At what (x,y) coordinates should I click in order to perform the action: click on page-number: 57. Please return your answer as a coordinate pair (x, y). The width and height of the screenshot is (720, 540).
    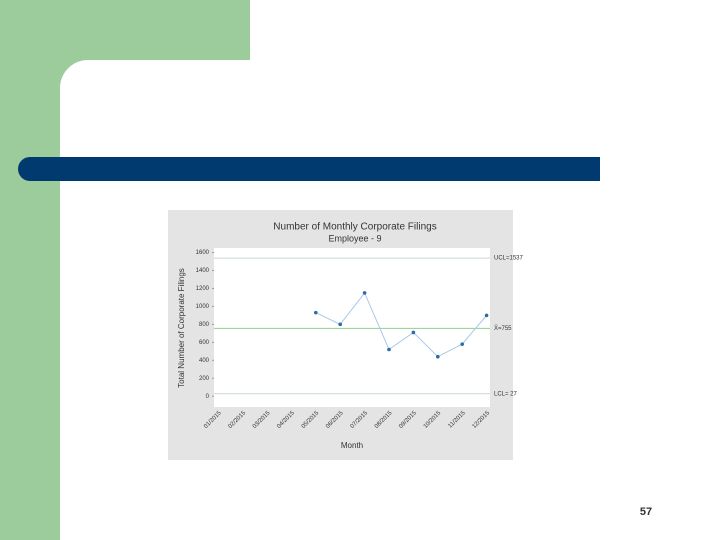
    Looking at the image, I should click on (646, 512).